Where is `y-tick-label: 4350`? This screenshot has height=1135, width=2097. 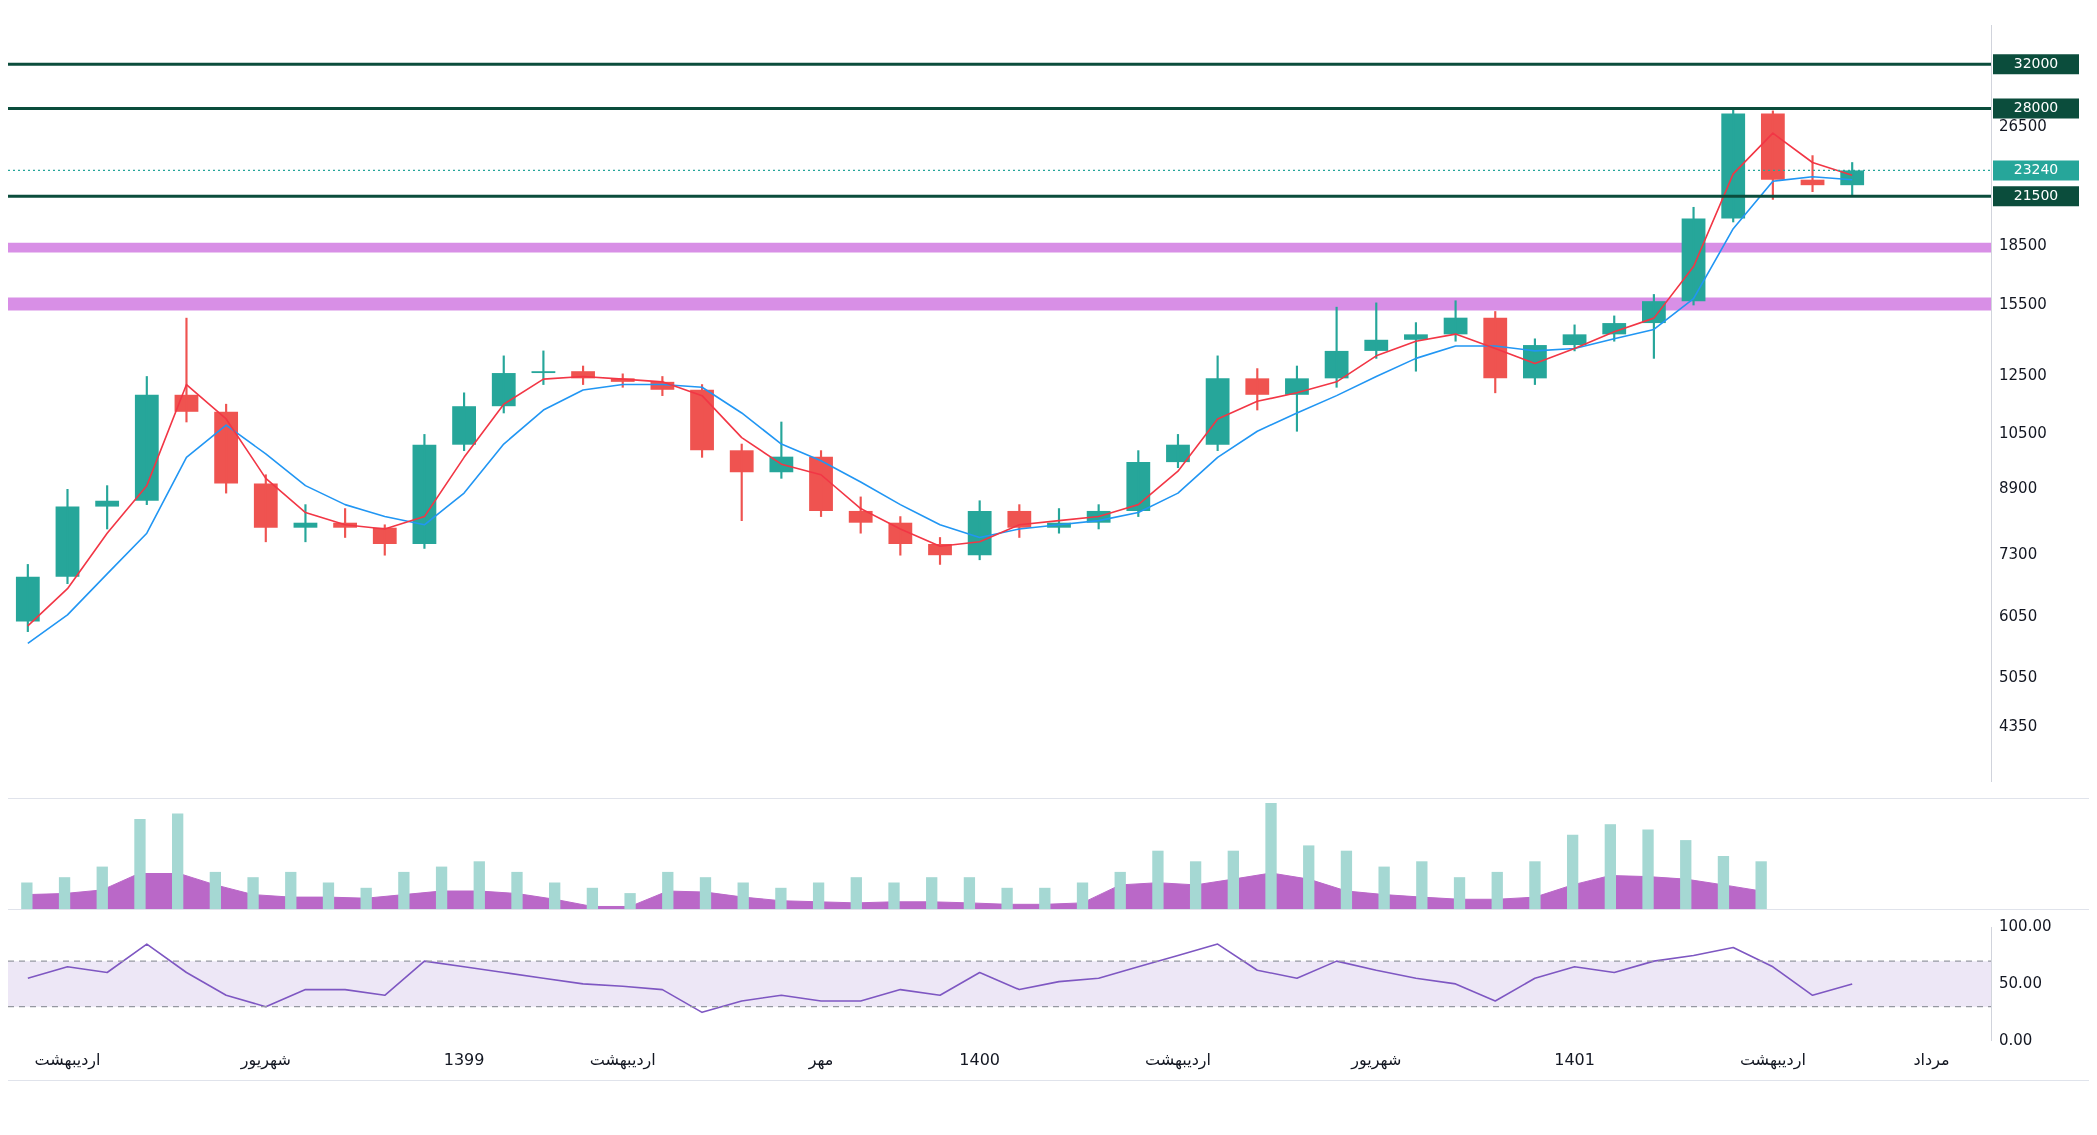
y-tick-label: 4350 is located at coordinates (2018, 726).